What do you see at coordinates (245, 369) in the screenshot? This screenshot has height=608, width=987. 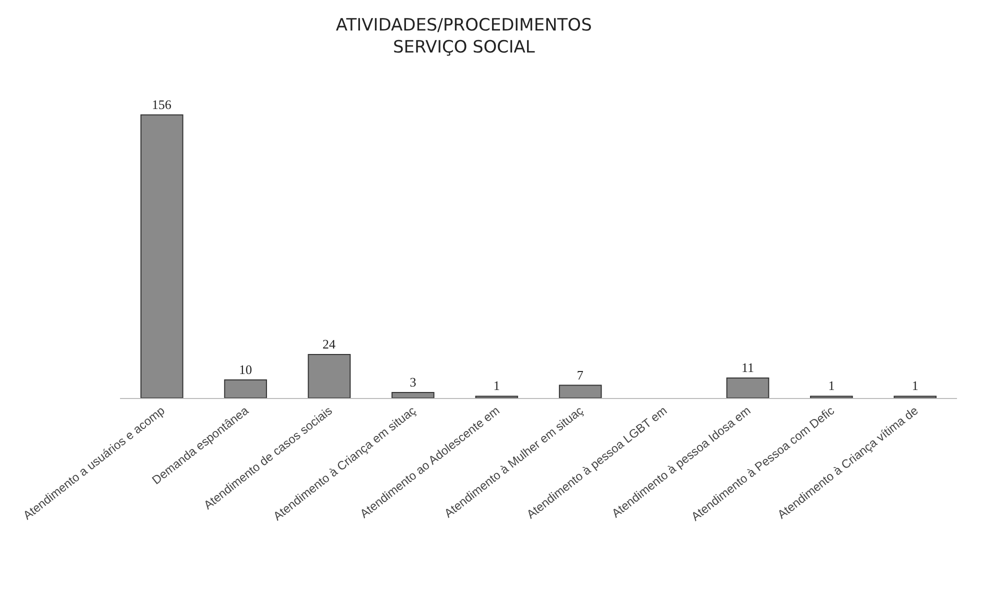 I see `data-label: 10` at bounding box center [245, 369].